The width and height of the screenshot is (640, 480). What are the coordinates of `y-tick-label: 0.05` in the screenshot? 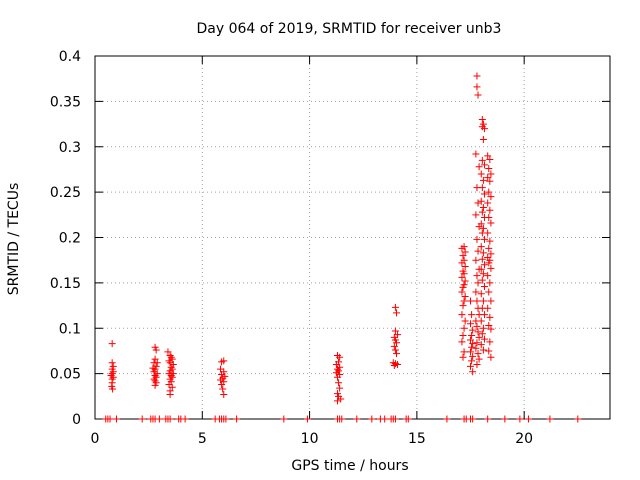 It's located at (65, 375).